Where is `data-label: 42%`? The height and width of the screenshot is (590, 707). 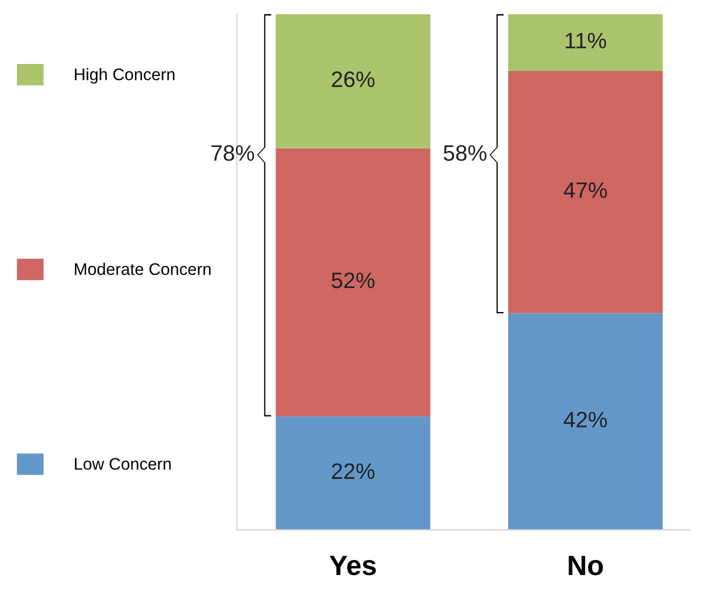 data-label: 42% is located at coordinates (585, 420).